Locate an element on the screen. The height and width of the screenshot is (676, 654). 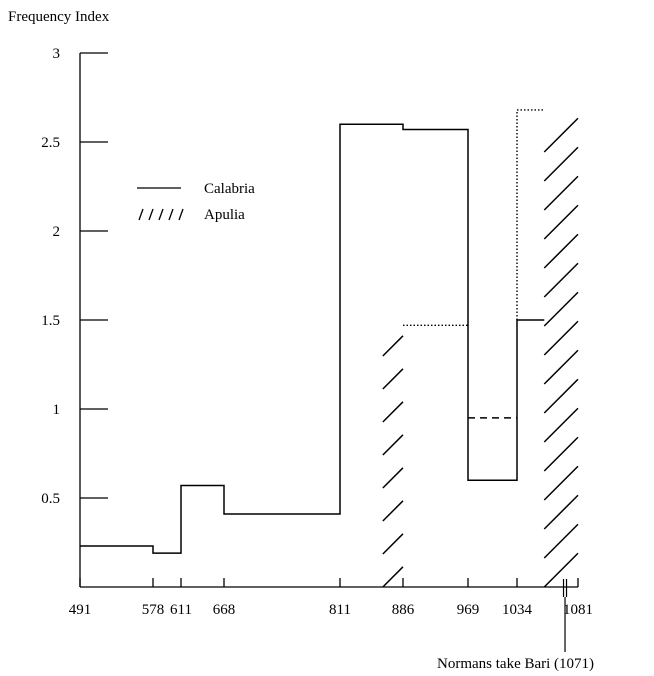
legend-label-apulia: Apulia is located at coordinates (224, 215).